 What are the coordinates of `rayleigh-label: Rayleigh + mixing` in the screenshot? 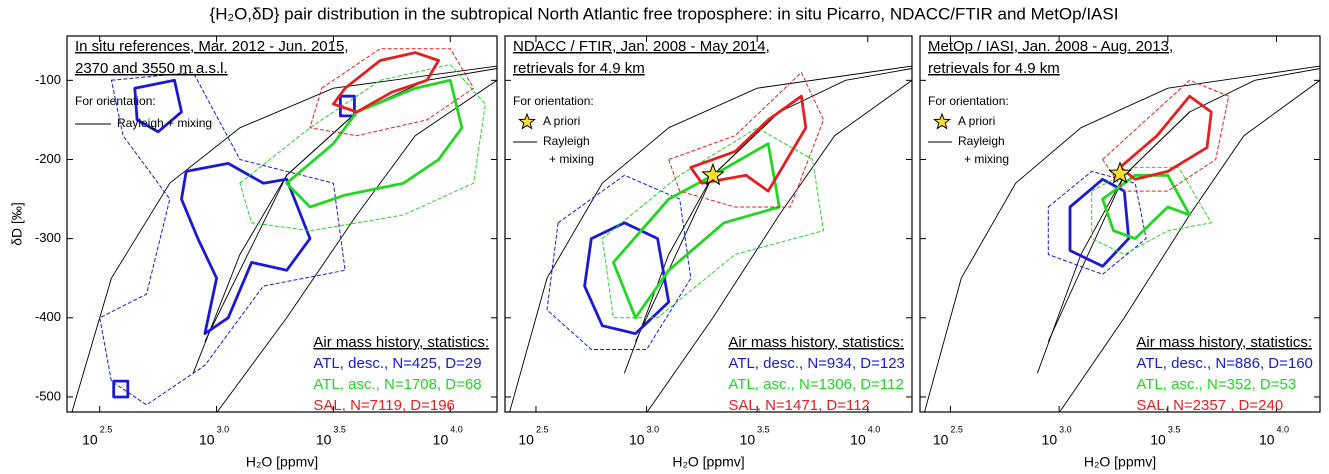 It's located at (164, 123).